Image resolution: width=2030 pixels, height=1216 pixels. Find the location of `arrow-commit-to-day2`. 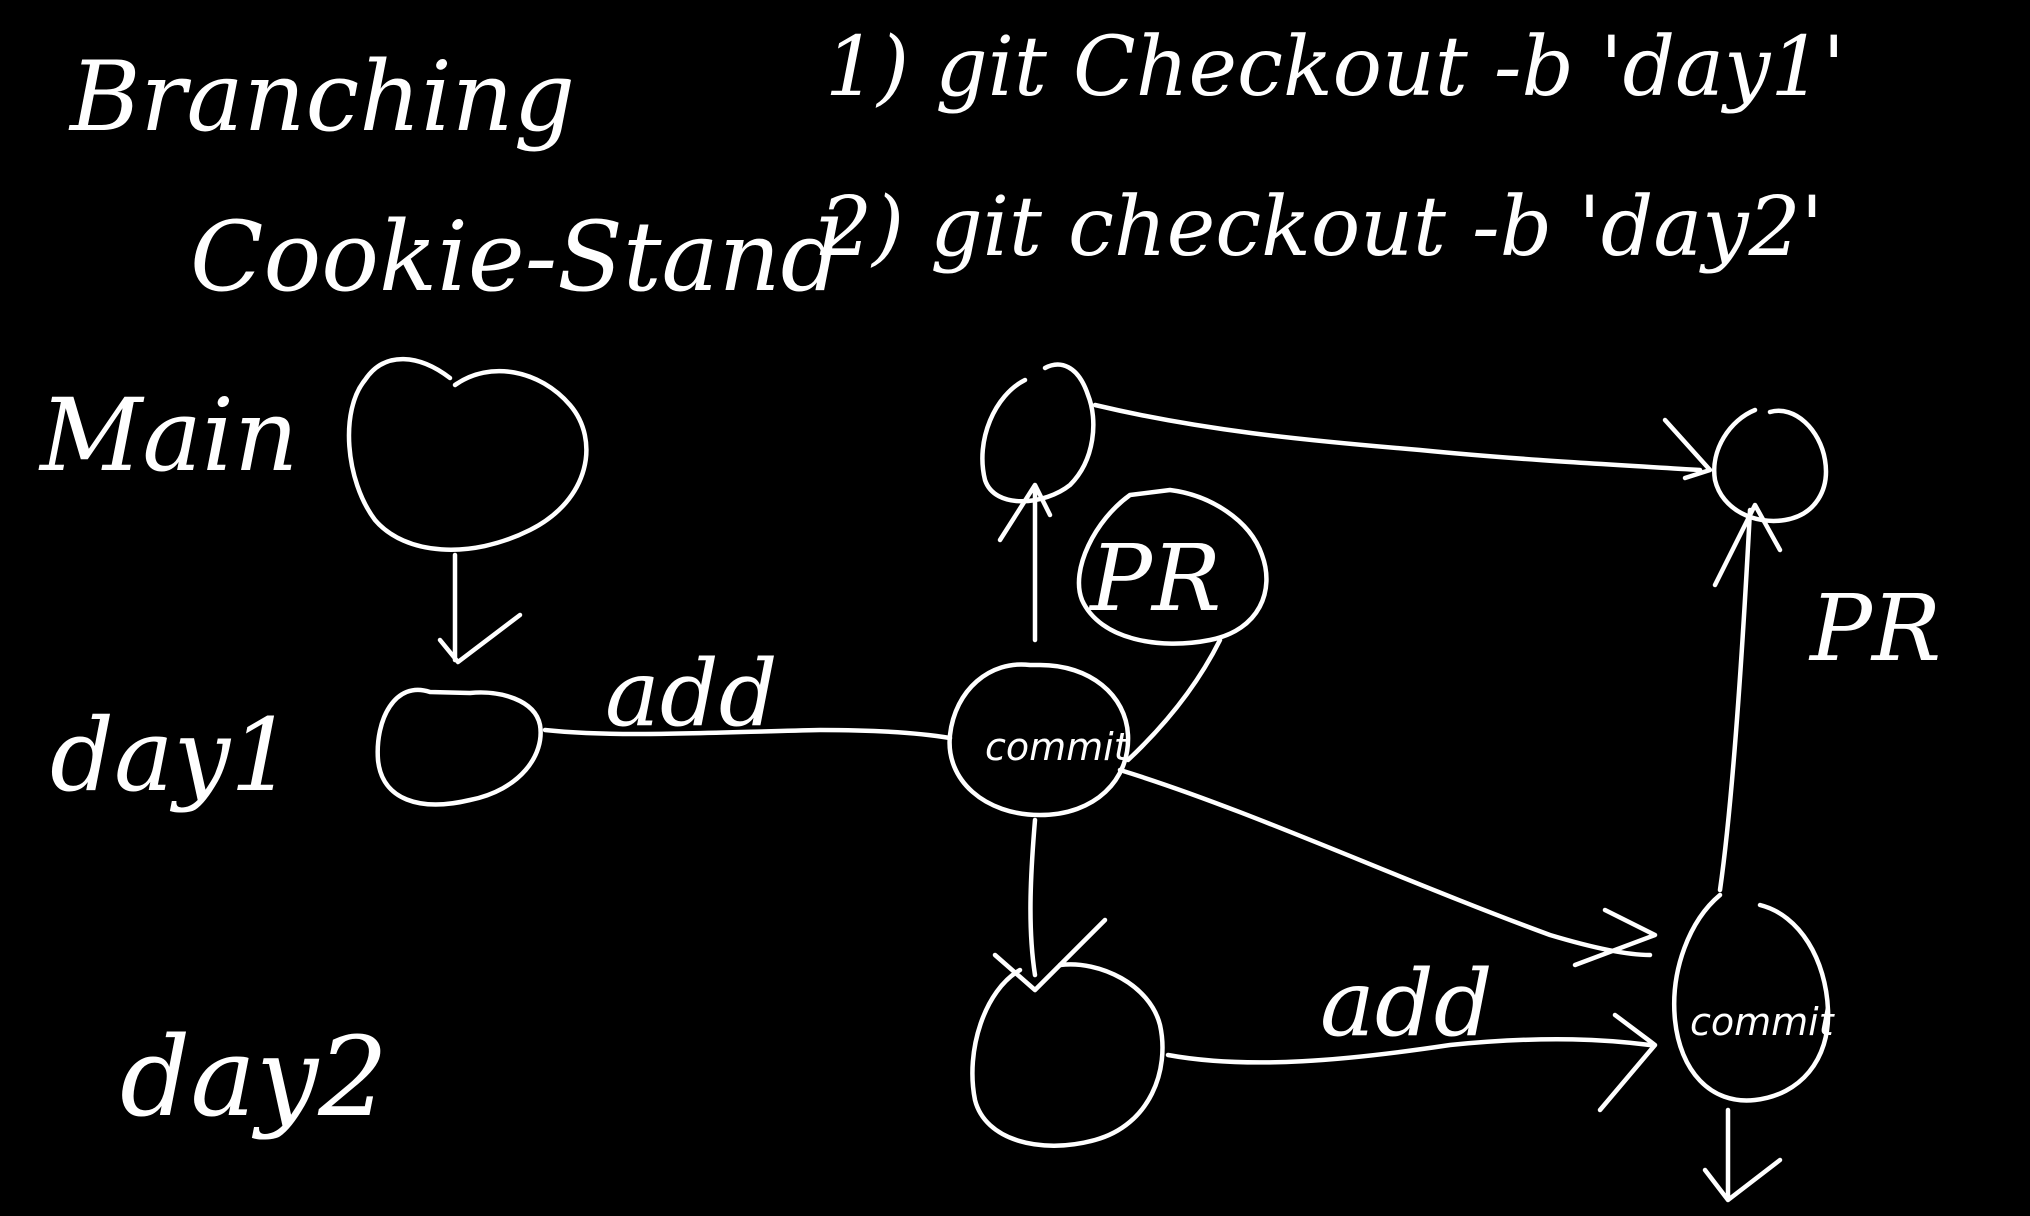

arrow-commit-to-day2 is located at coordinates (1050, 905).